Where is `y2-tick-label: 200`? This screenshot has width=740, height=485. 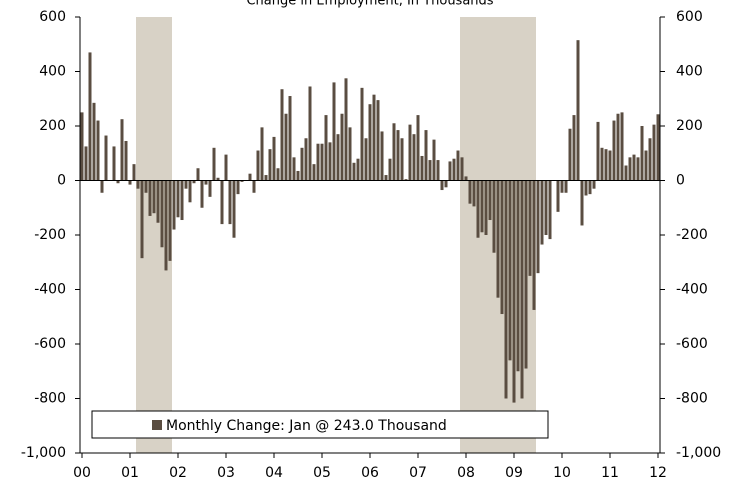
y2-tick-label: 200 is located at coordinates (689, 126).